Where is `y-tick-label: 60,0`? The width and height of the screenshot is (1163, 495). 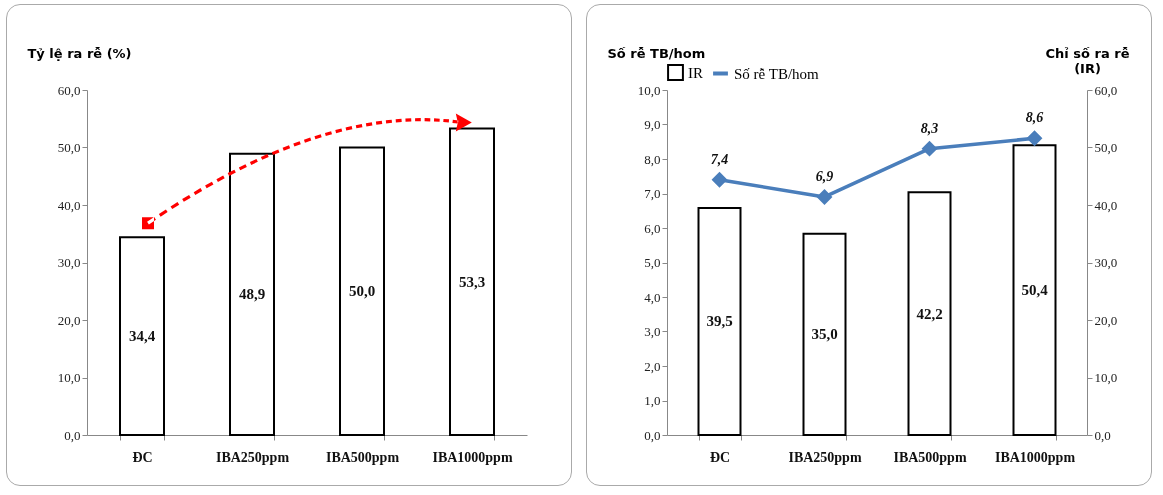 y-tick-label: 60,0 is located at coordinates (69, 90).